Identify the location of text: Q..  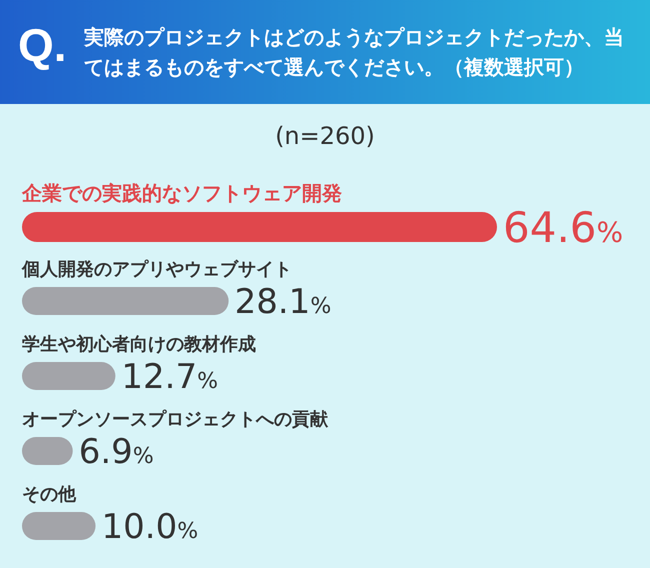
(42, 45).